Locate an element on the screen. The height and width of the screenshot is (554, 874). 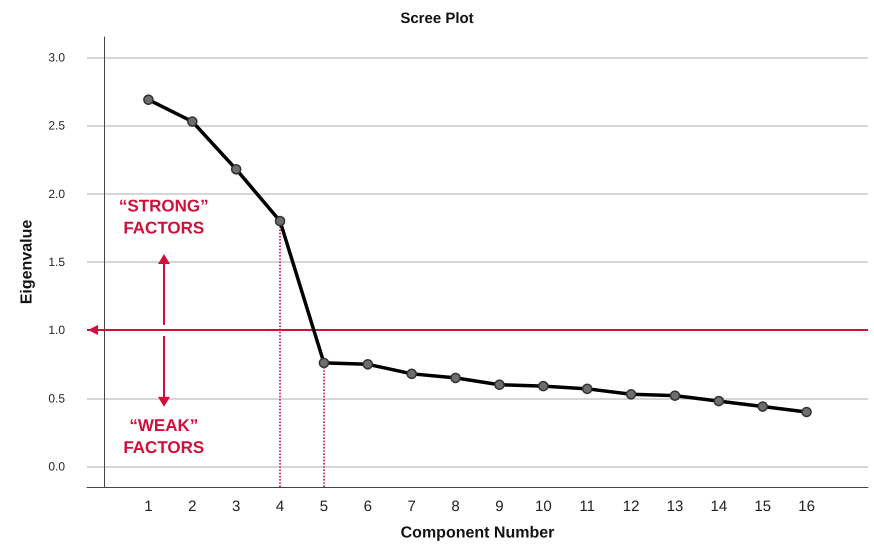
y-tick-label: 0.5 is located at coordinates (57, 398).